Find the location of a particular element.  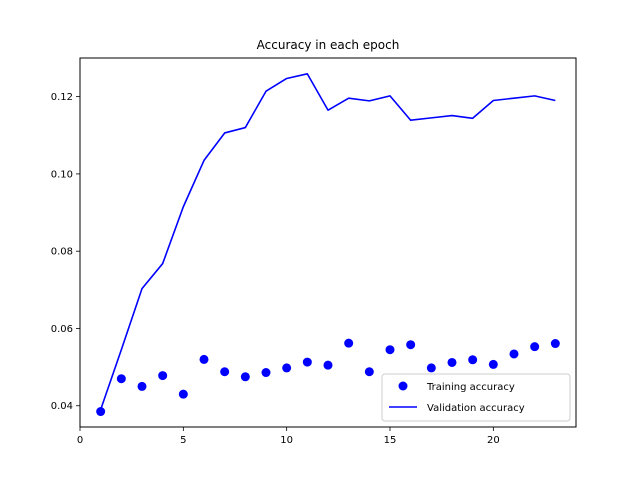

legend-box is located at coordinates (476, 397).